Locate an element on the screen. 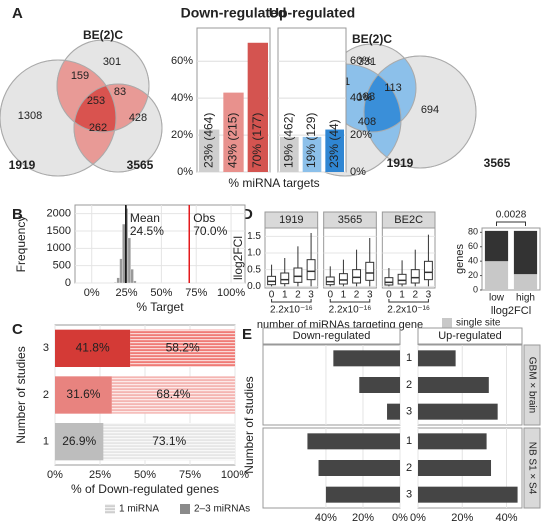 This screenshot has width=550, height=531. y-tick-label: 40 is located at coordinates (473, 261).